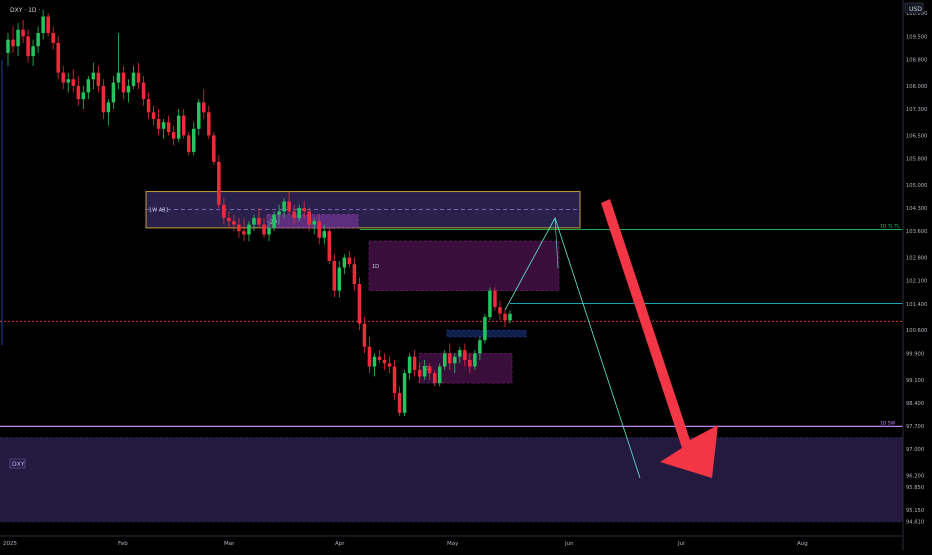 This screenshot has height=555, width=932. Describe the element at coordinates (916, 60) in the screenshot. I see `price-tick-label: 108.800` at that location.